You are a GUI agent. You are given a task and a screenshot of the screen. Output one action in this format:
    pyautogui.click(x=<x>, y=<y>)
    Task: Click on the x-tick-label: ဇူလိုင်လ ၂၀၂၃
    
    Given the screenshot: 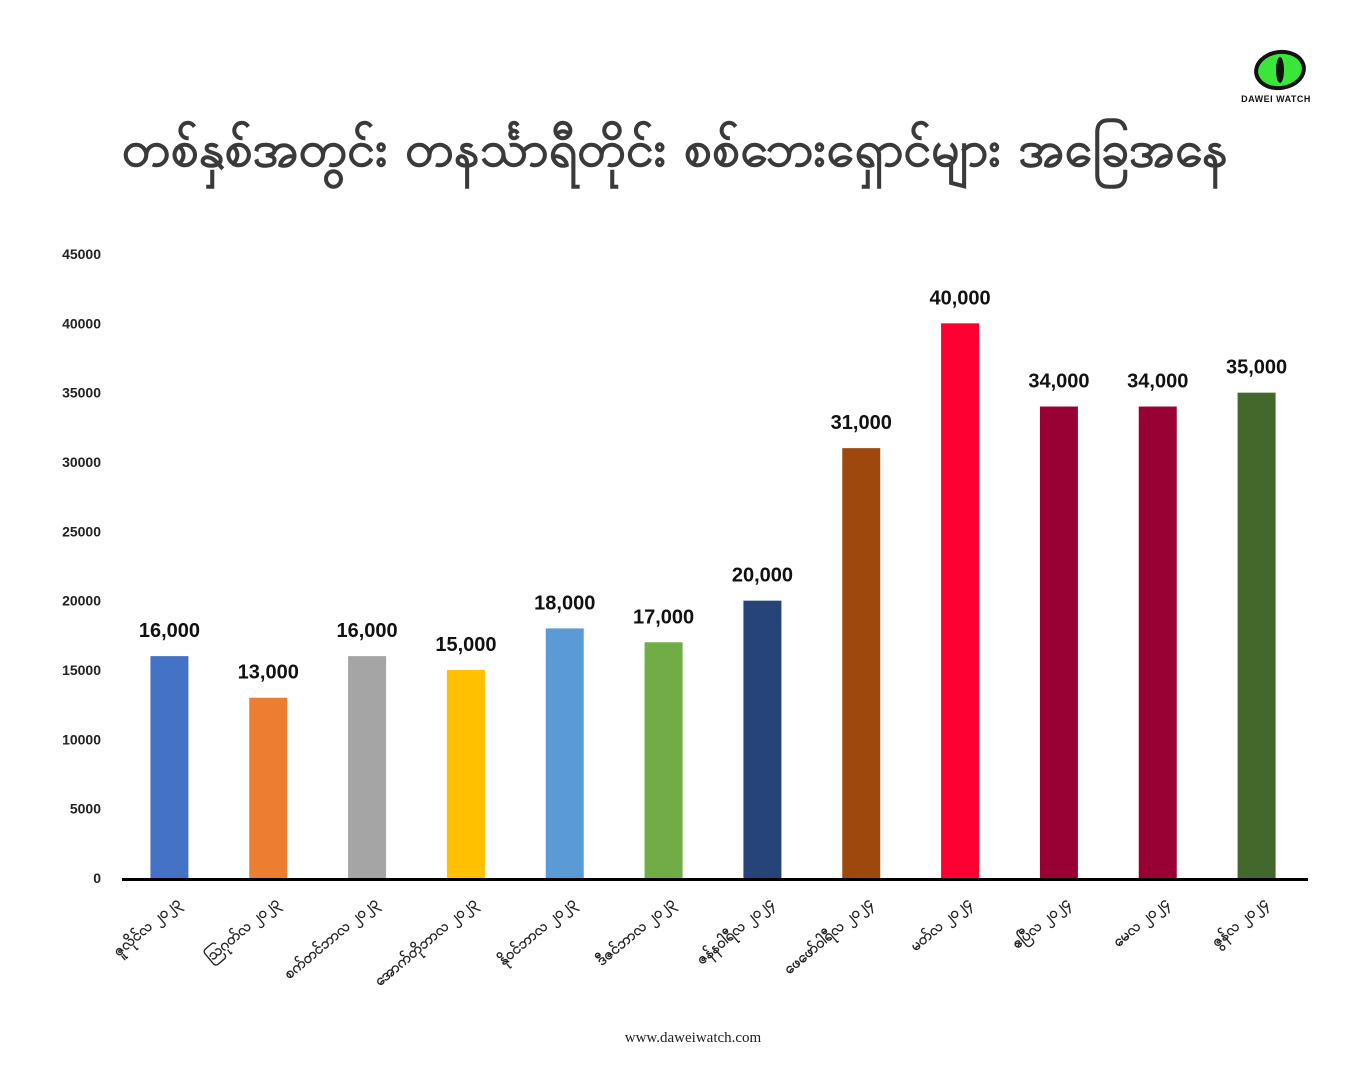 What is the action you would take?
    pyautogui.click(x=148, y=927)
    